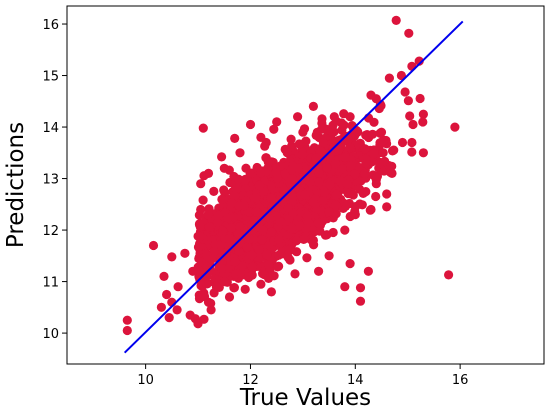 The image size is (550, 412). I want to click on y-axis-label: Predictions, so click(16, 185).